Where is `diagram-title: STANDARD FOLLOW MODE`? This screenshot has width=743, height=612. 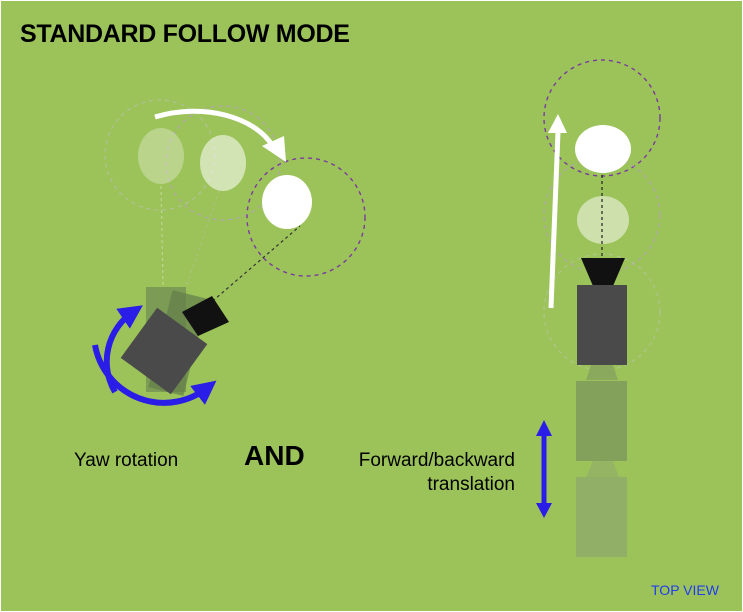 diagram-title: STANDARD FOLLOW MODE is located at coordinates (185, 34).